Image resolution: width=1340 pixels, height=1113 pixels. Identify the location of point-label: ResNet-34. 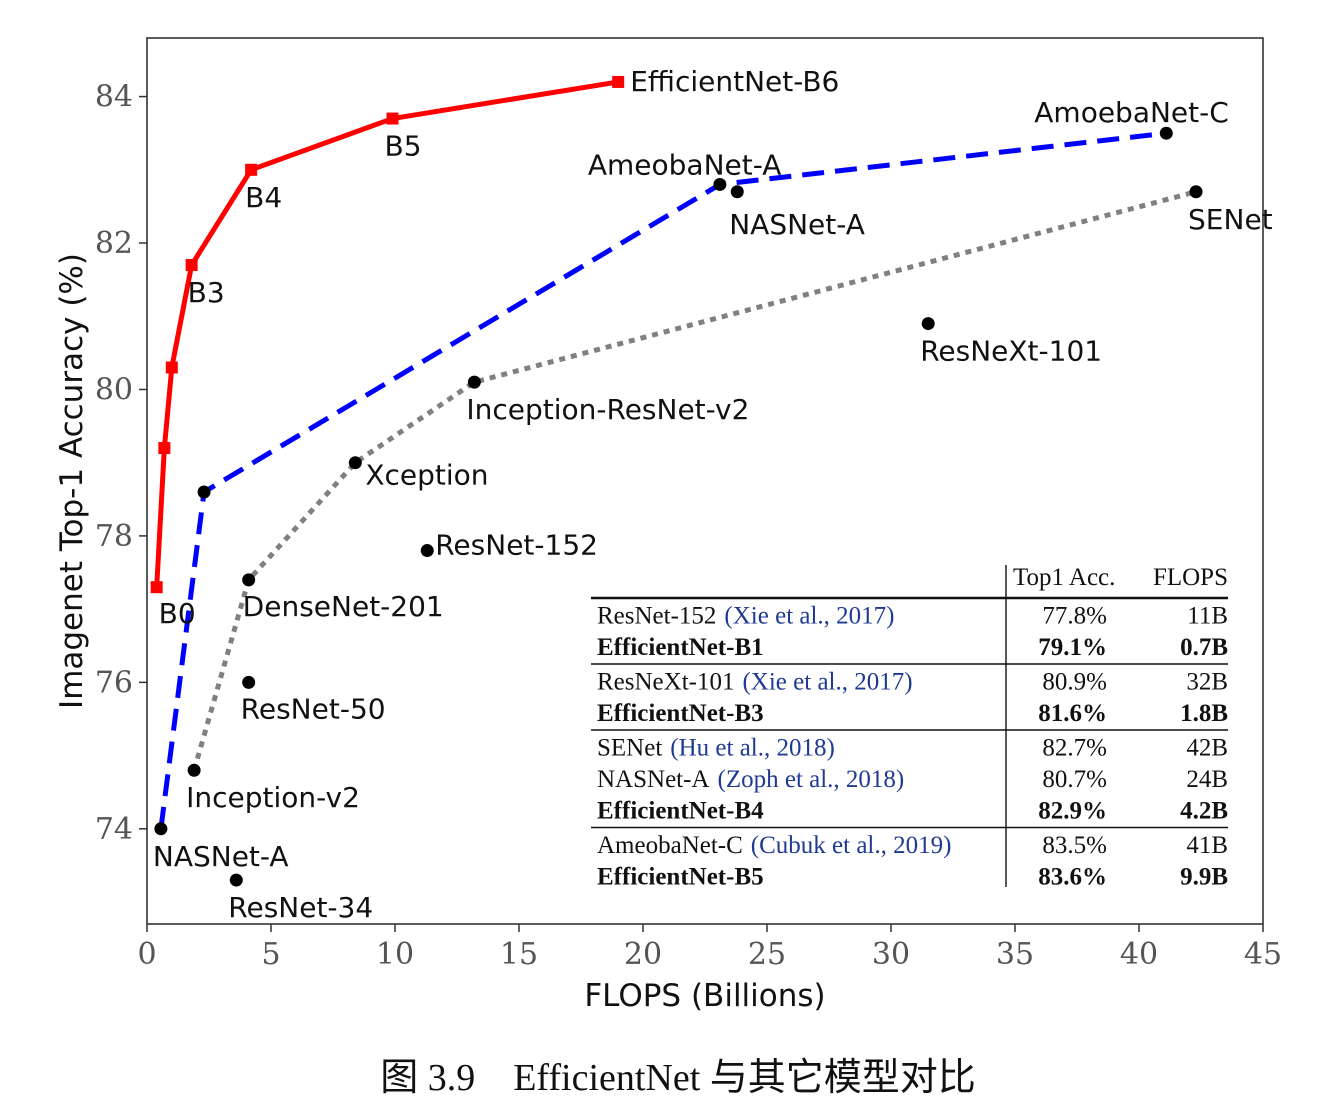
(300, 907).